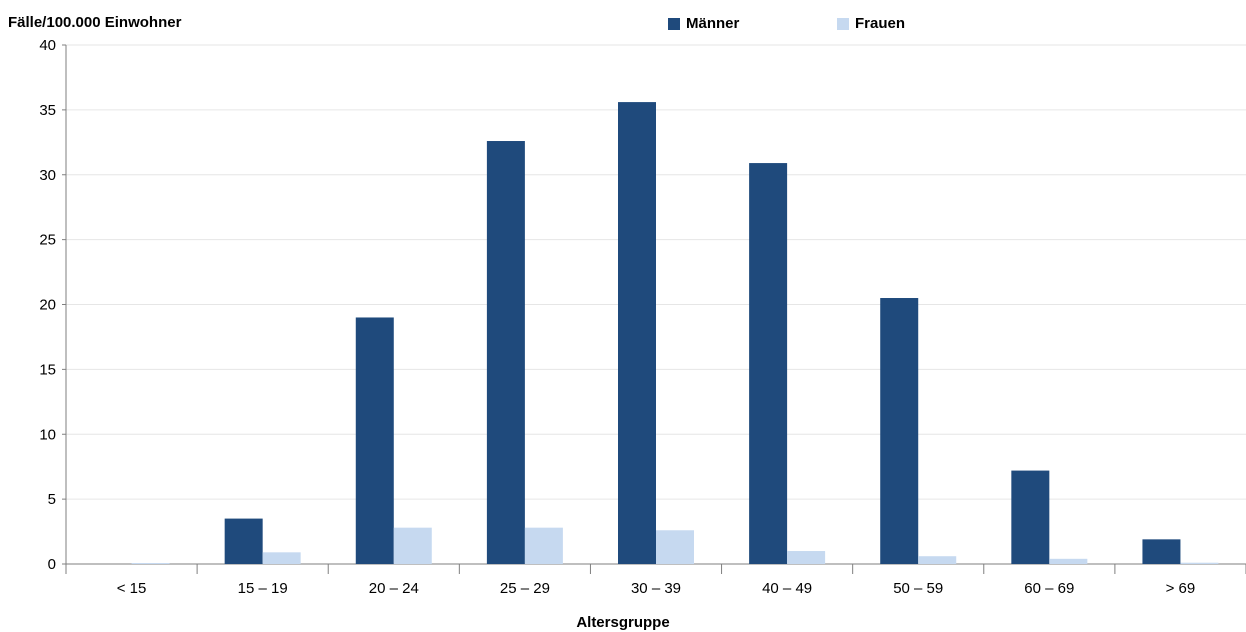 The image size is (1246, 632). What do you see at coordinates (656, 588) in the screenshot?
I see `x-tick-label: 30 – 39` at bounding box center [656, 588].